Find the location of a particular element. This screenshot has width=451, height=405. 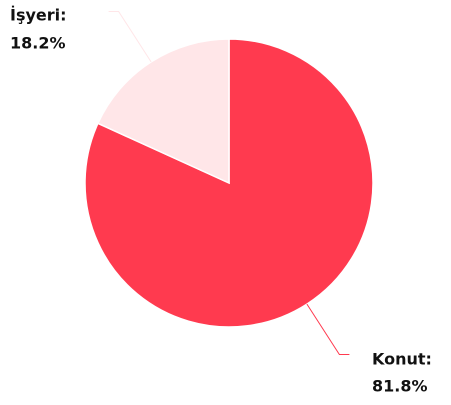

slice-label: Konut: is located at coordinates (402, 359).